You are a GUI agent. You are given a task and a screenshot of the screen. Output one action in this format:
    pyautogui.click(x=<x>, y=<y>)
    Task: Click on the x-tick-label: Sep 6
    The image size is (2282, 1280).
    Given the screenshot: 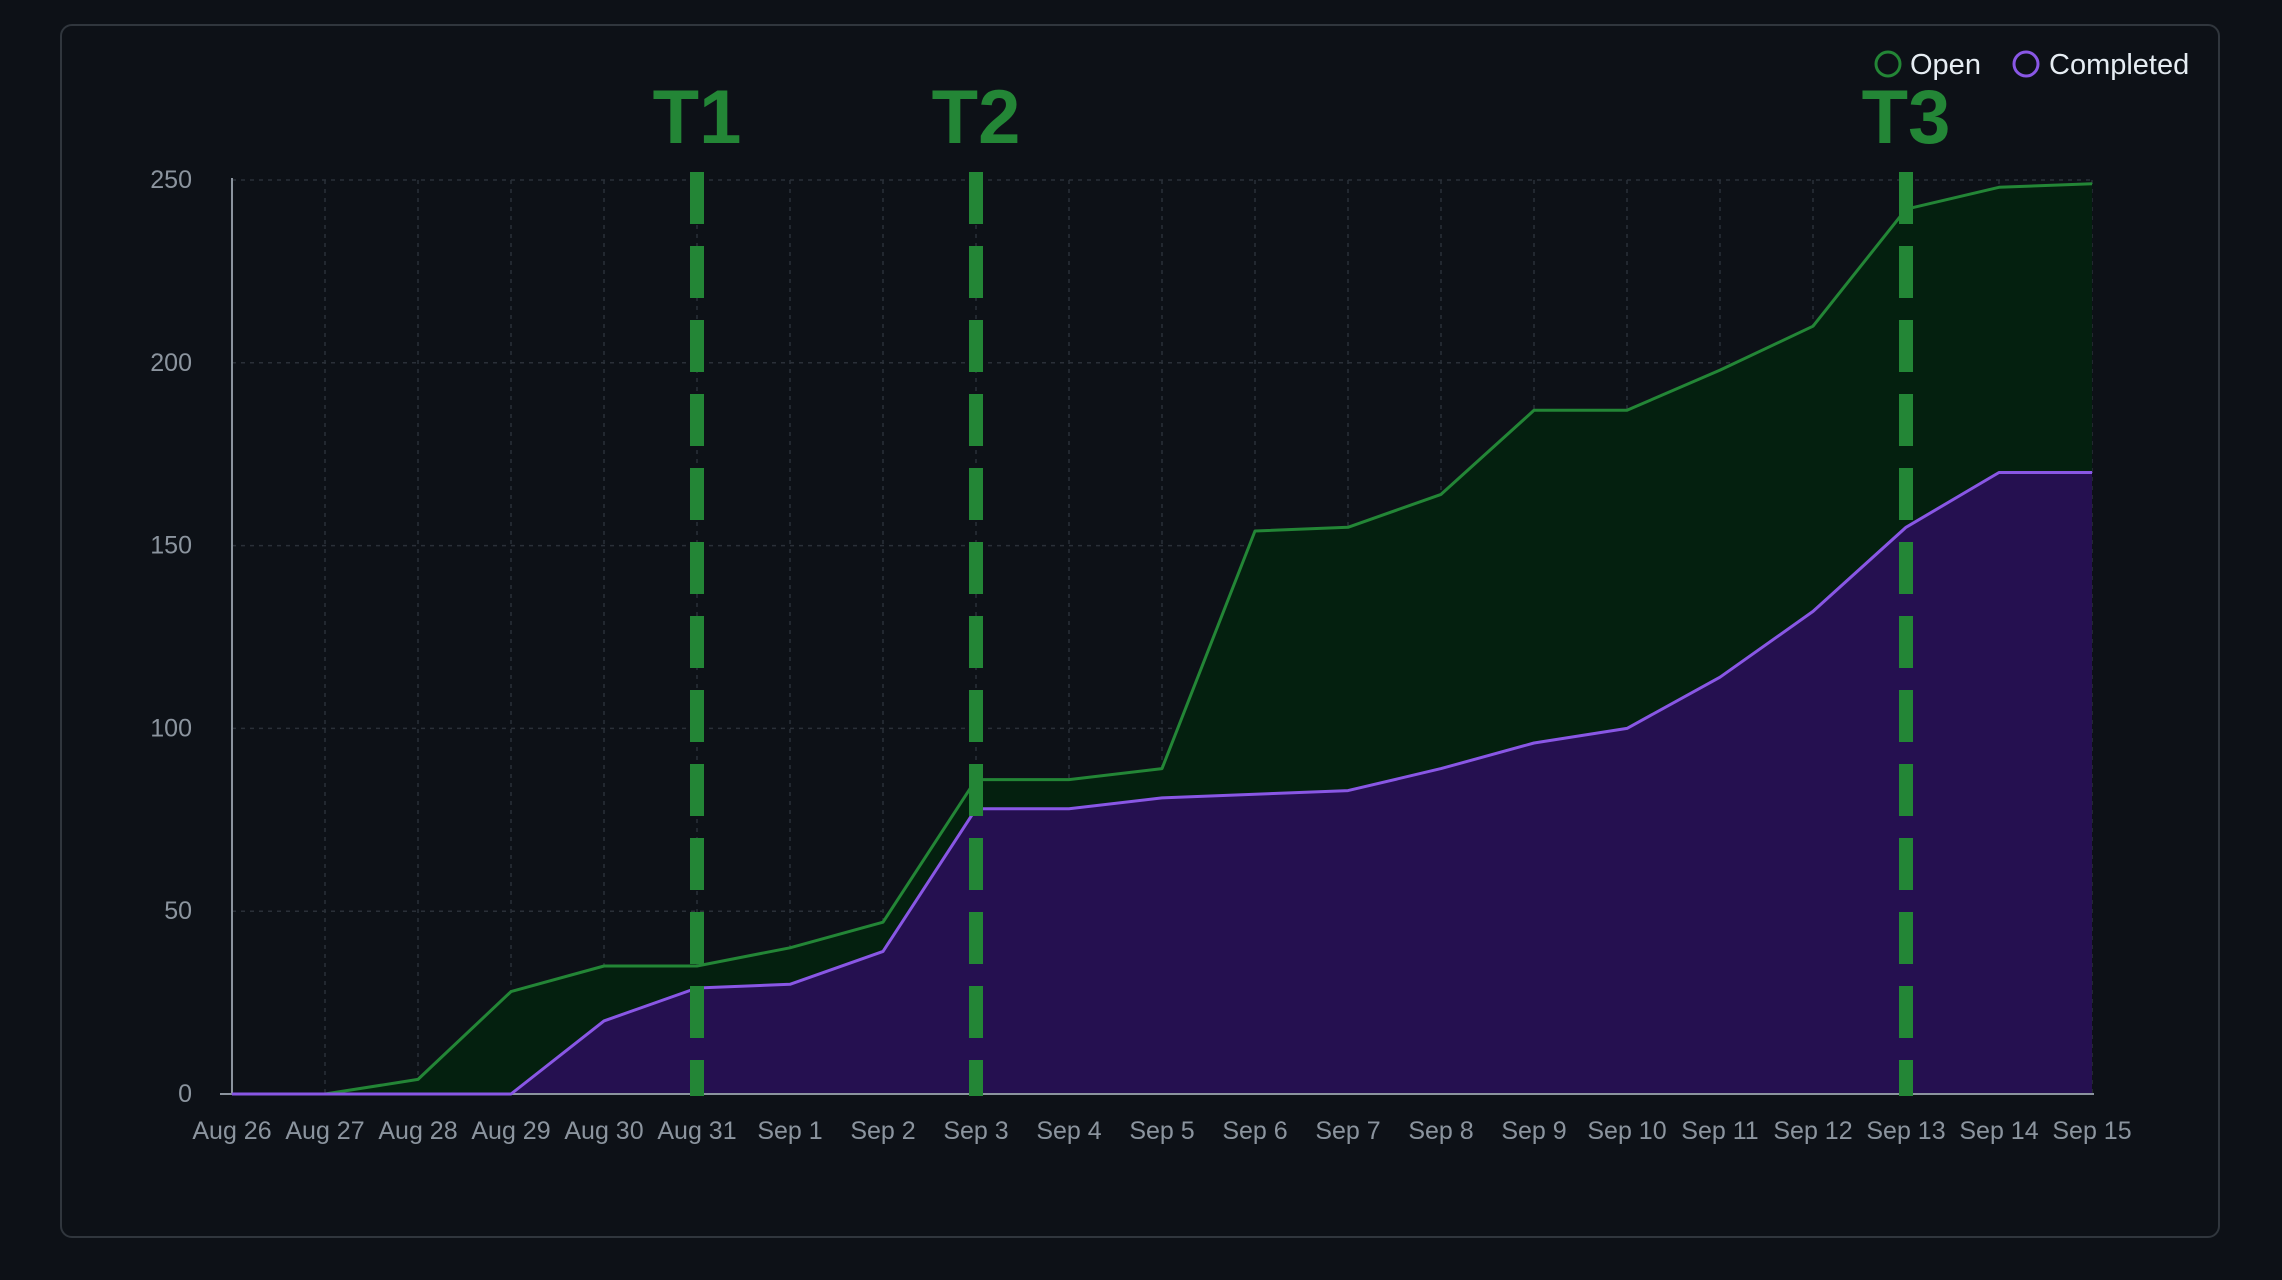 What is the action you would take?
    pyautogui.click(x=1254, y=1131)
    